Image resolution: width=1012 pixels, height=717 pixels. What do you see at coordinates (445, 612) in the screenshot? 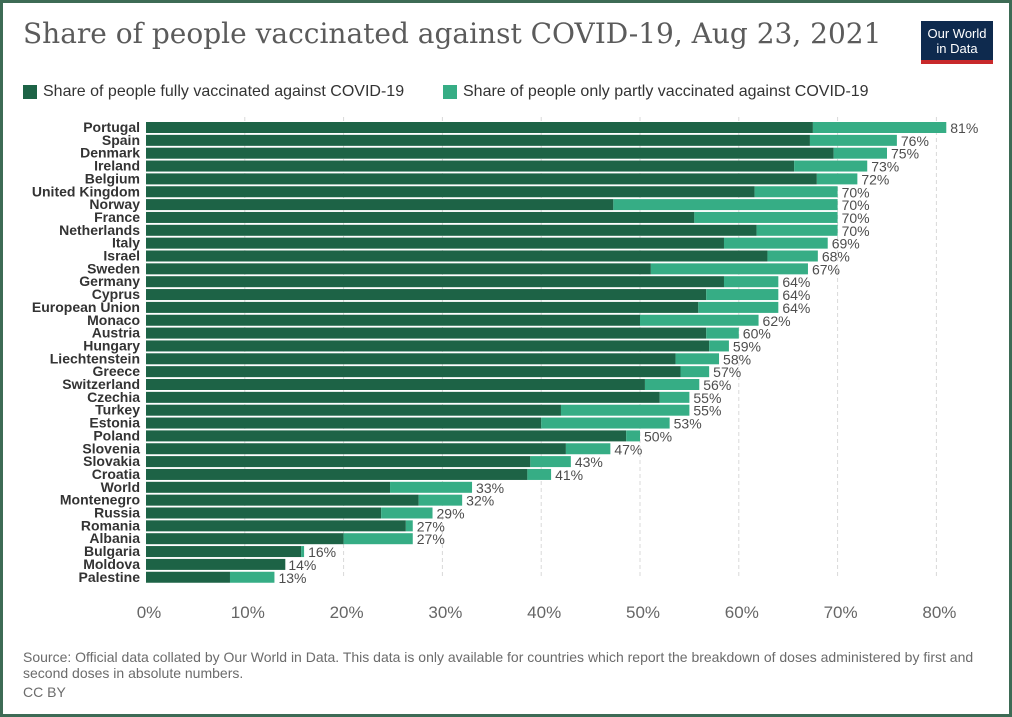
I see `x-tick-label: 30%` at bounding box center [445, 612].